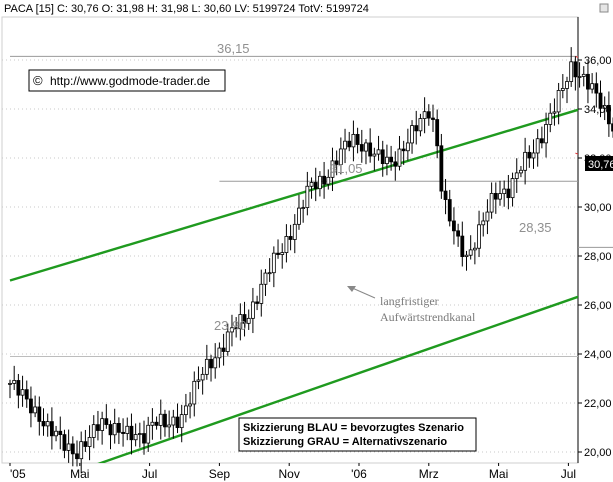 Image resolution: width=613 pixels, height=482 pixels. I want to click on last-price-box, so click(599, 163).